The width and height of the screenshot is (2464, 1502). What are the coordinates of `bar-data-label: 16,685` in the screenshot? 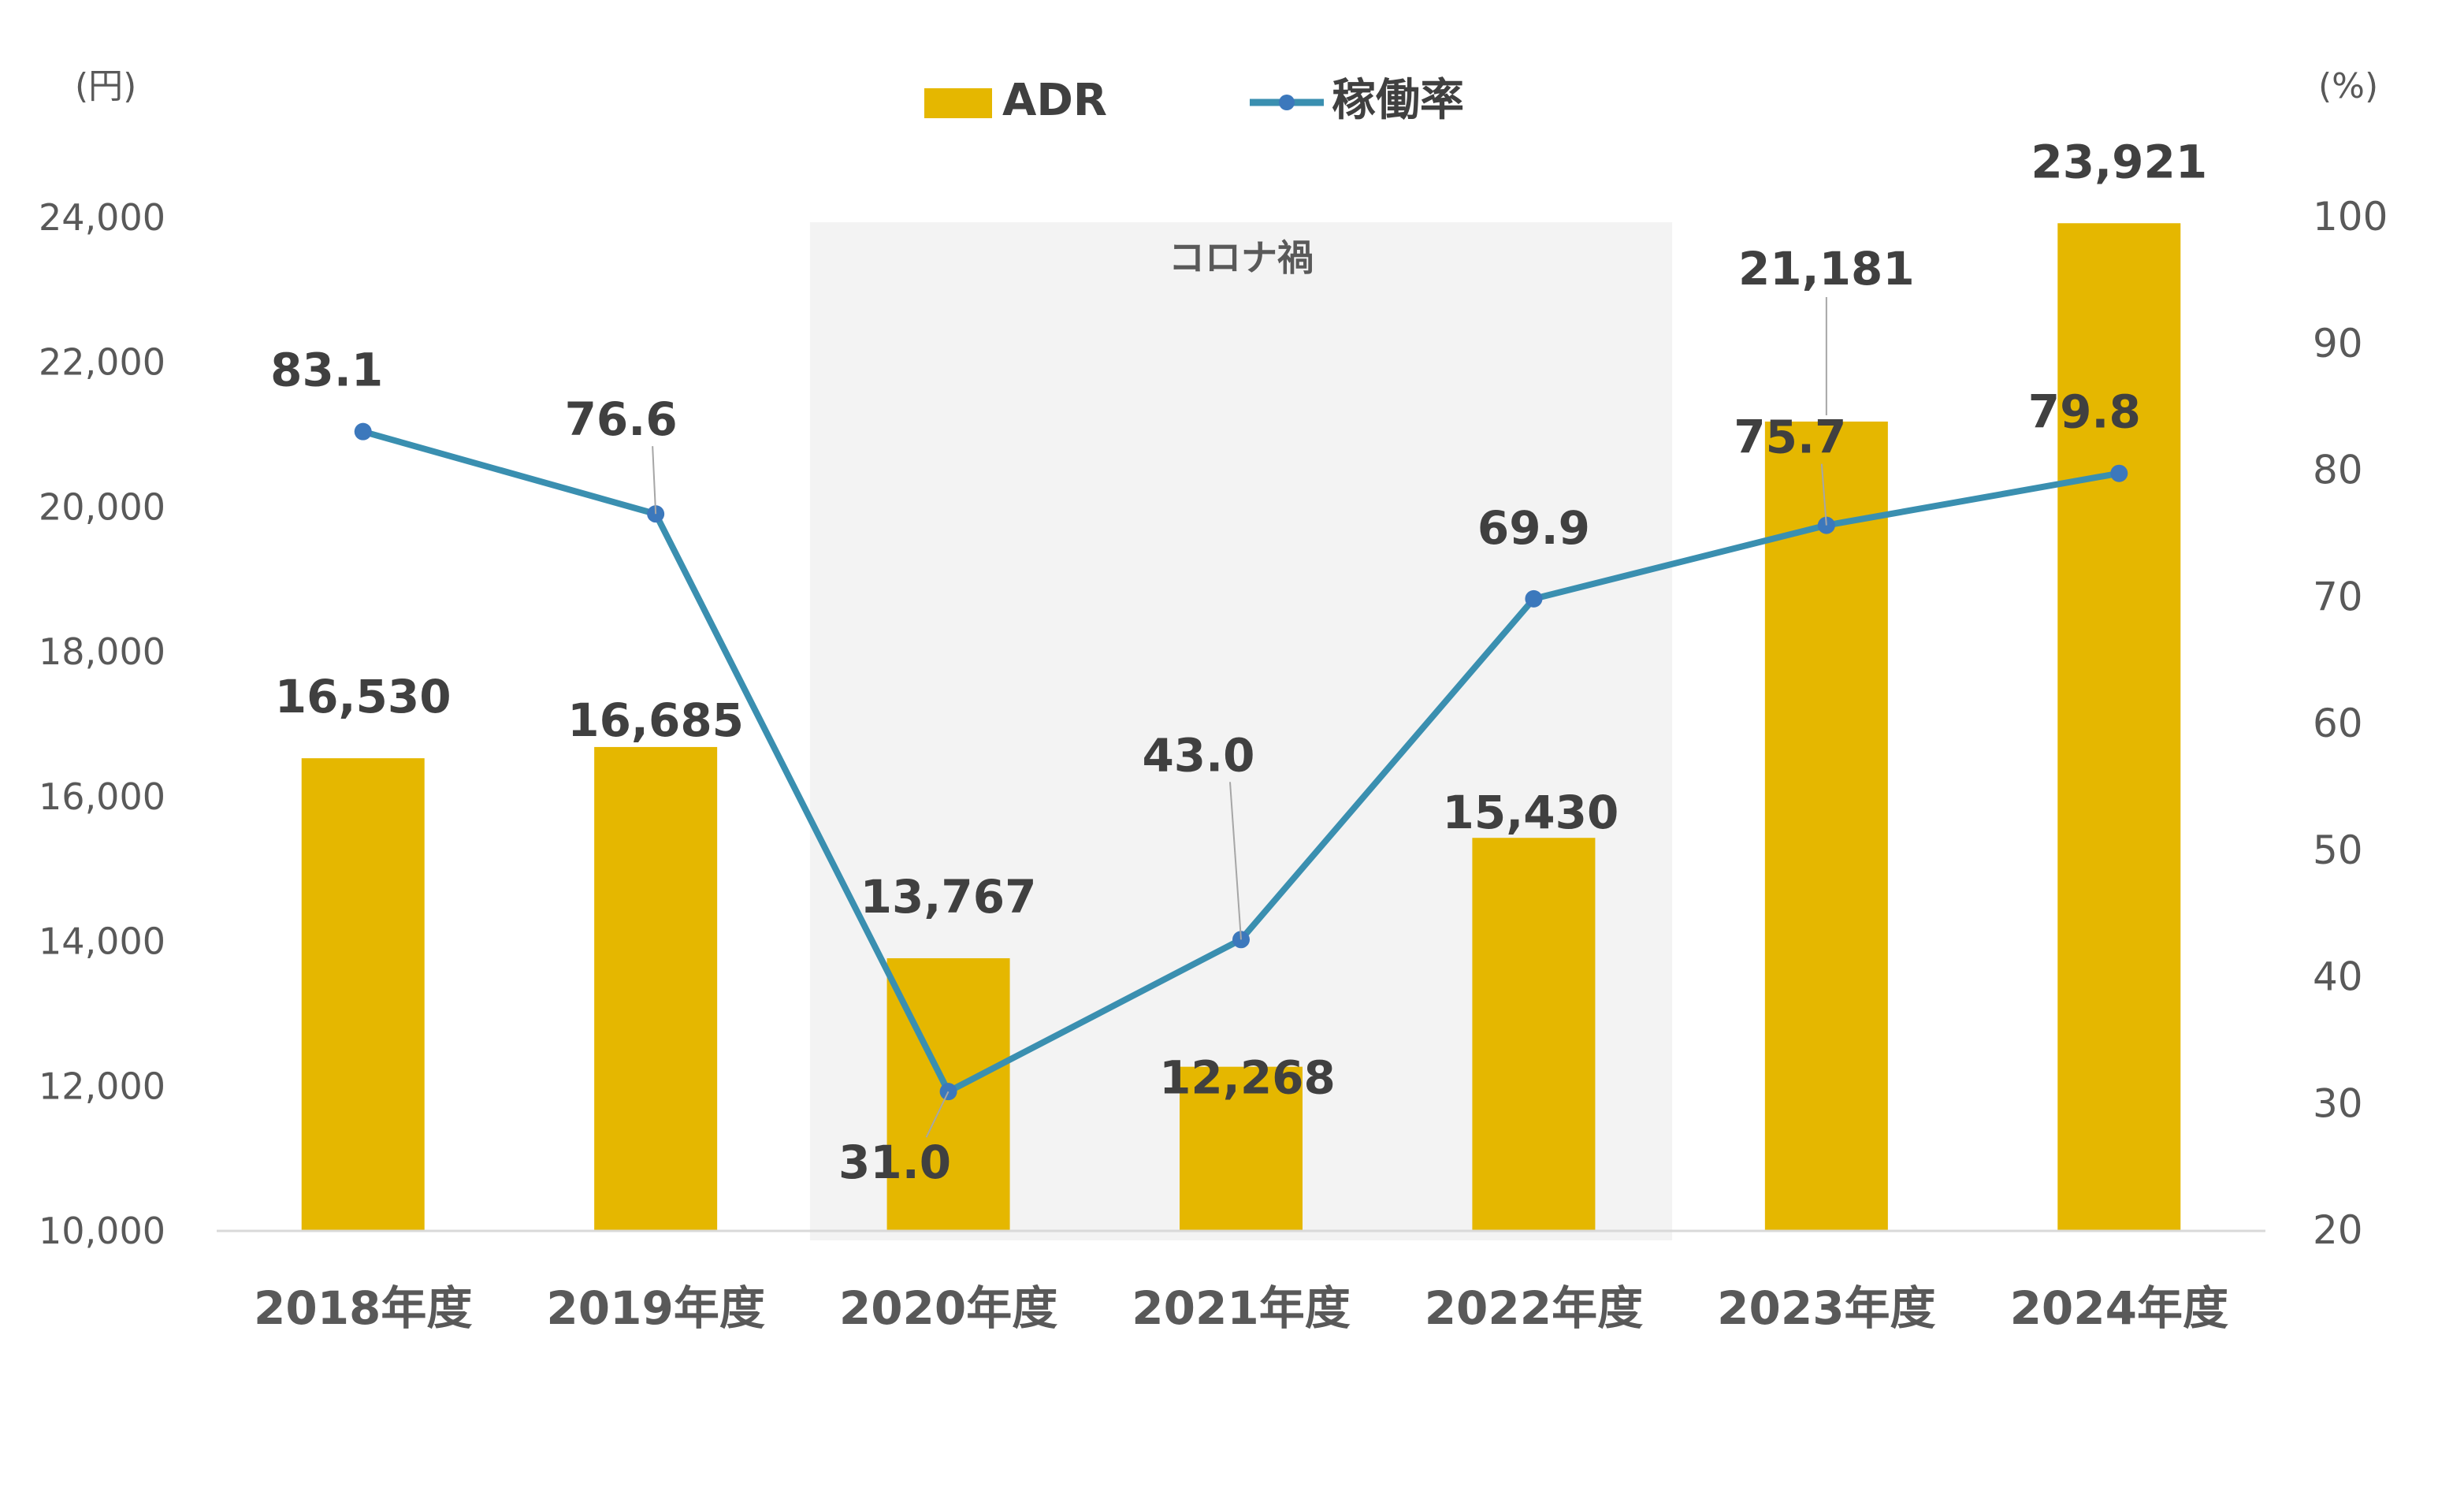 It's located at (655, 720).